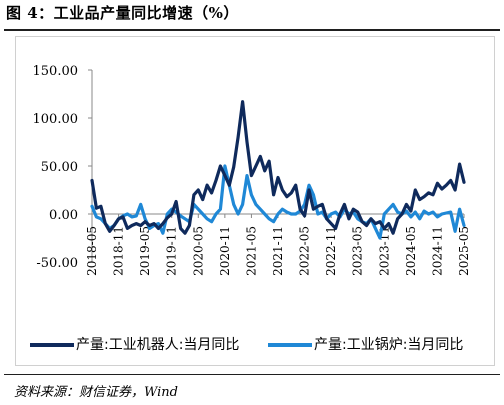 The height and width of the screenshot is (405, 504). What do you see at coordinates (56, 71) in the screenshot?
I see `y-tick-label: 150.00` at bounding box center [56, 71].